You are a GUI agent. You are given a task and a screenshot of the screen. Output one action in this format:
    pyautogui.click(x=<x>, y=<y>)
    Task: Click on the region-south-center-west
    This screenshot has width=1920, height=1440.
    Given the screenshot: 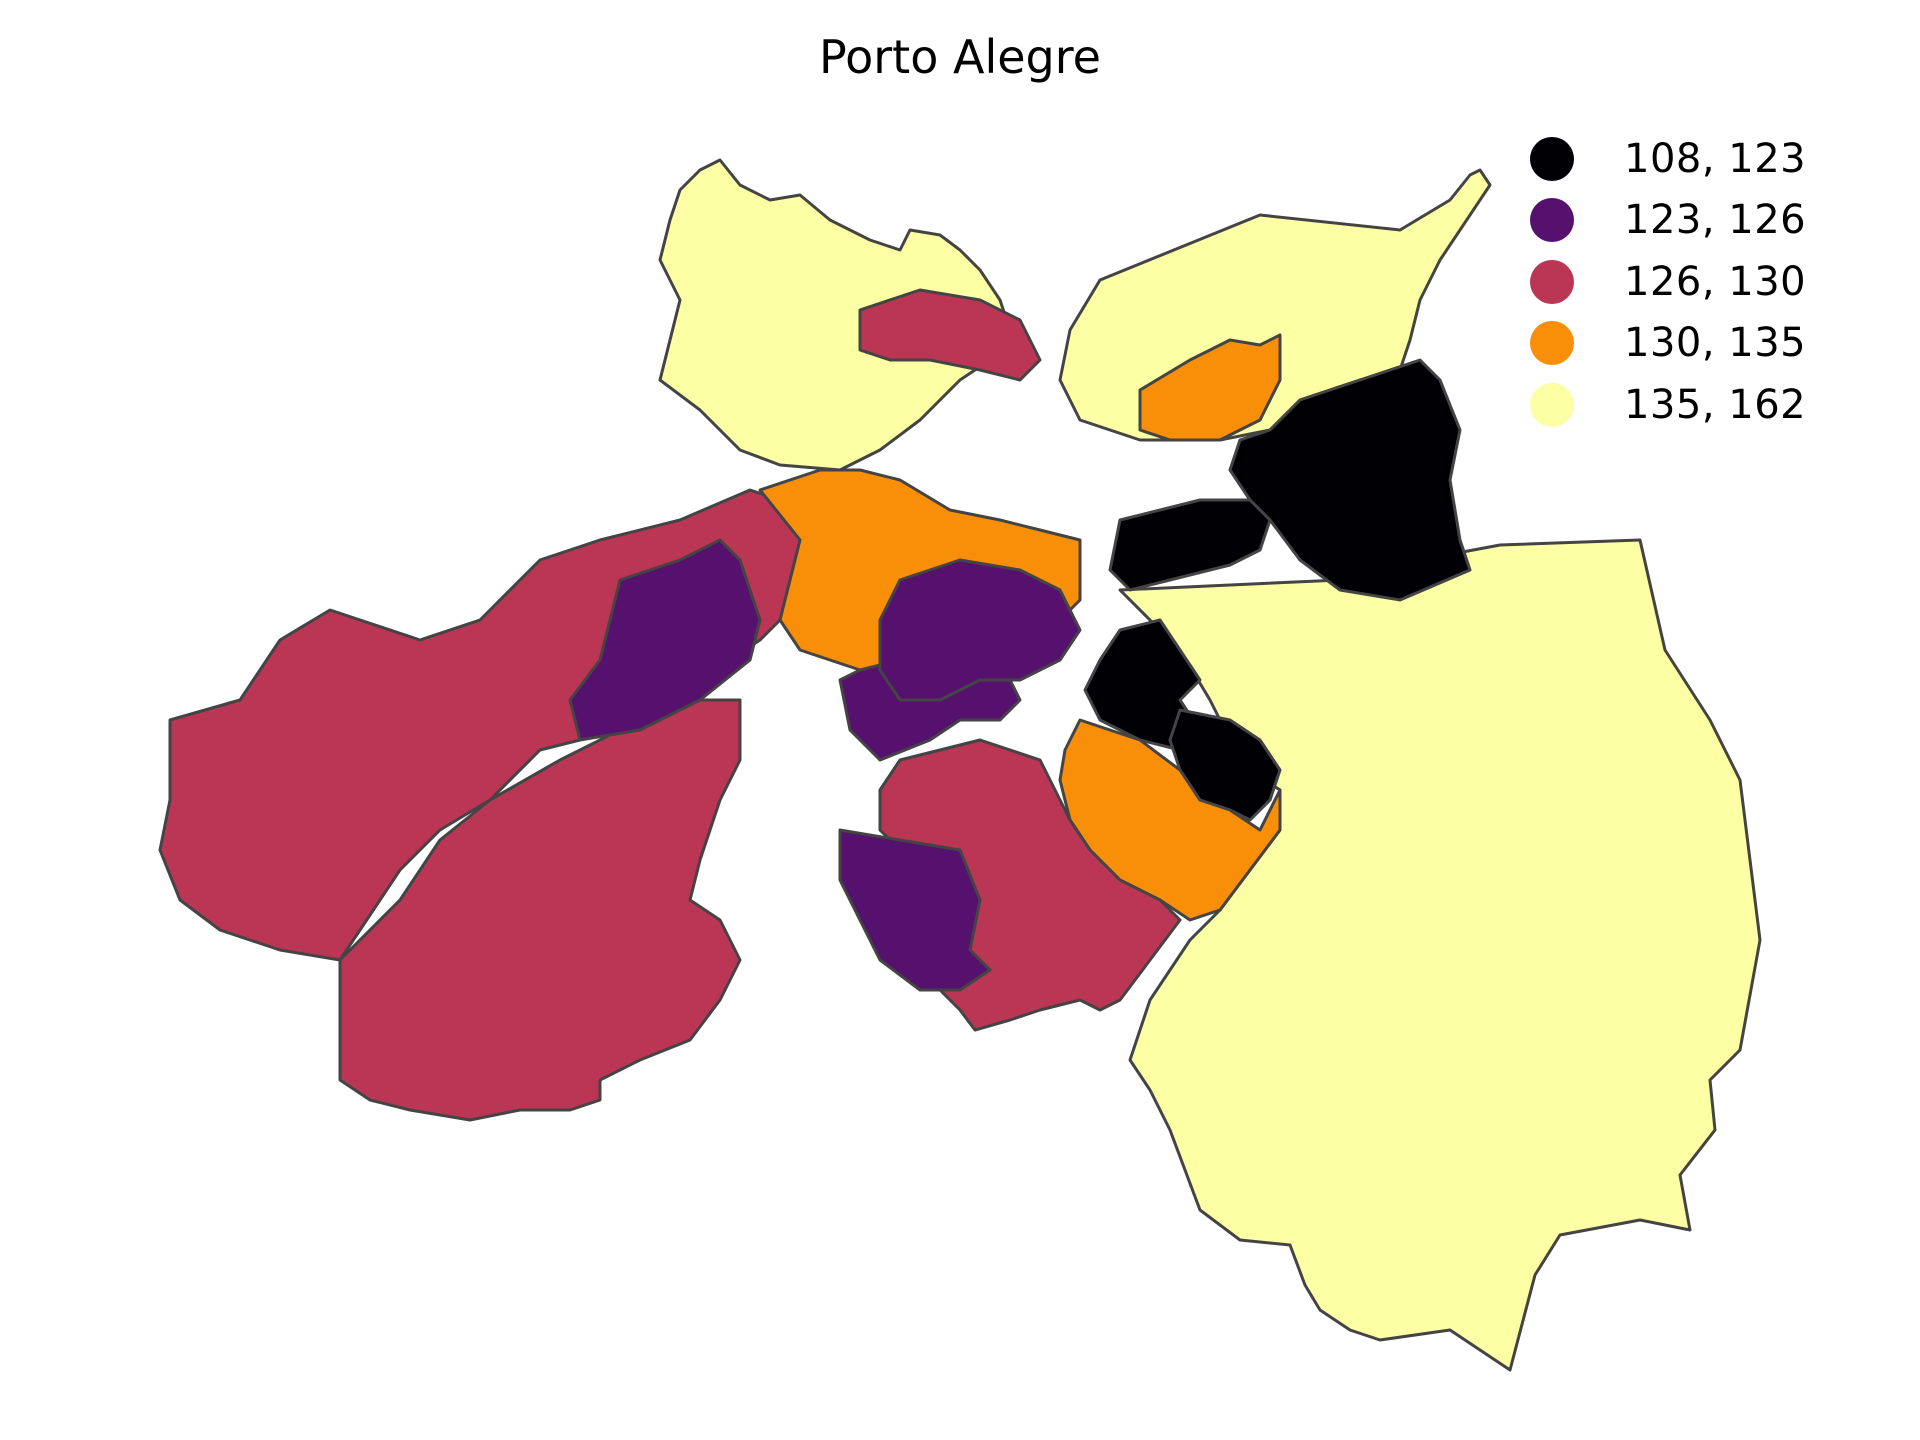 What is the action you would take?
    pyautogui.click(x=915, y=910)
    